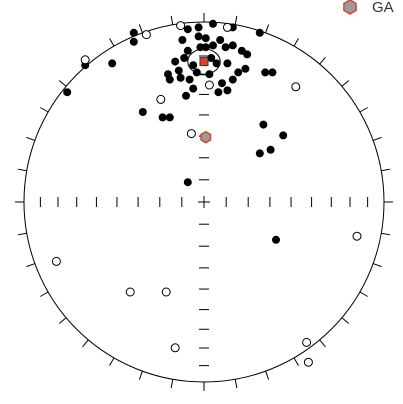  I want to click on legend-label: GA, so click(383, 8).